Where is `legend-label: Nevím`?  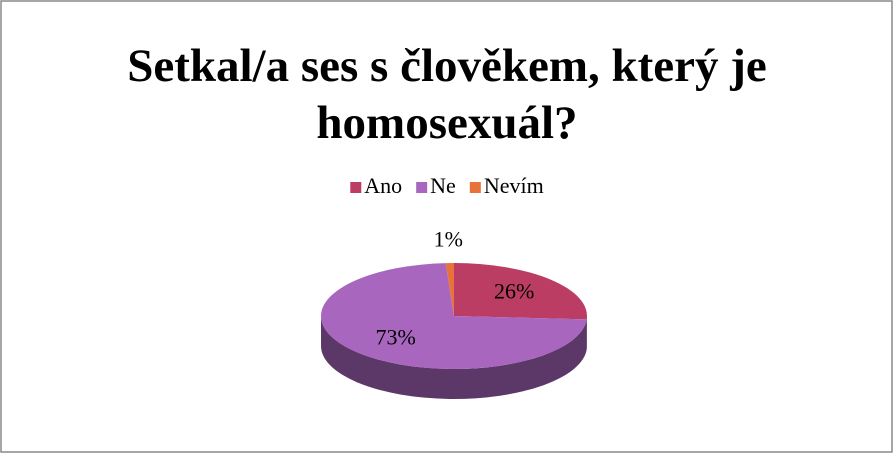 legend-label: Nevím is located at coordinates (514, 185).